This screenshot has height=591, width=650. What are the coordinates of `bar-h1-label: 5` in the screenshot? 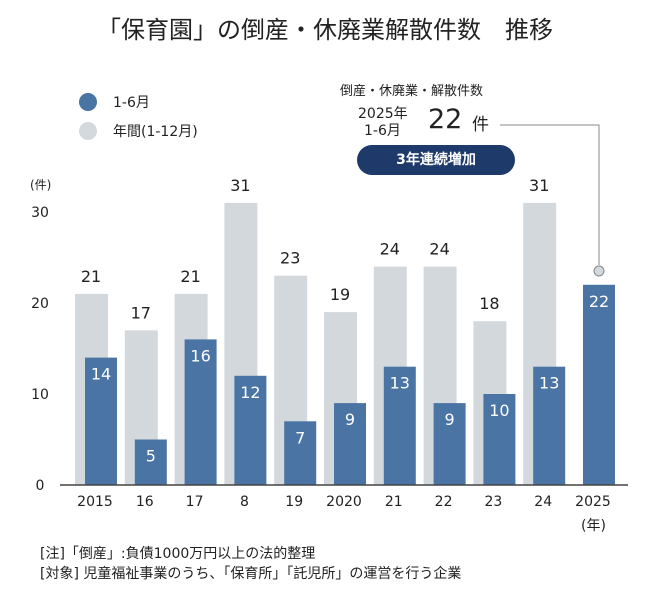 It's located at (151, 456).